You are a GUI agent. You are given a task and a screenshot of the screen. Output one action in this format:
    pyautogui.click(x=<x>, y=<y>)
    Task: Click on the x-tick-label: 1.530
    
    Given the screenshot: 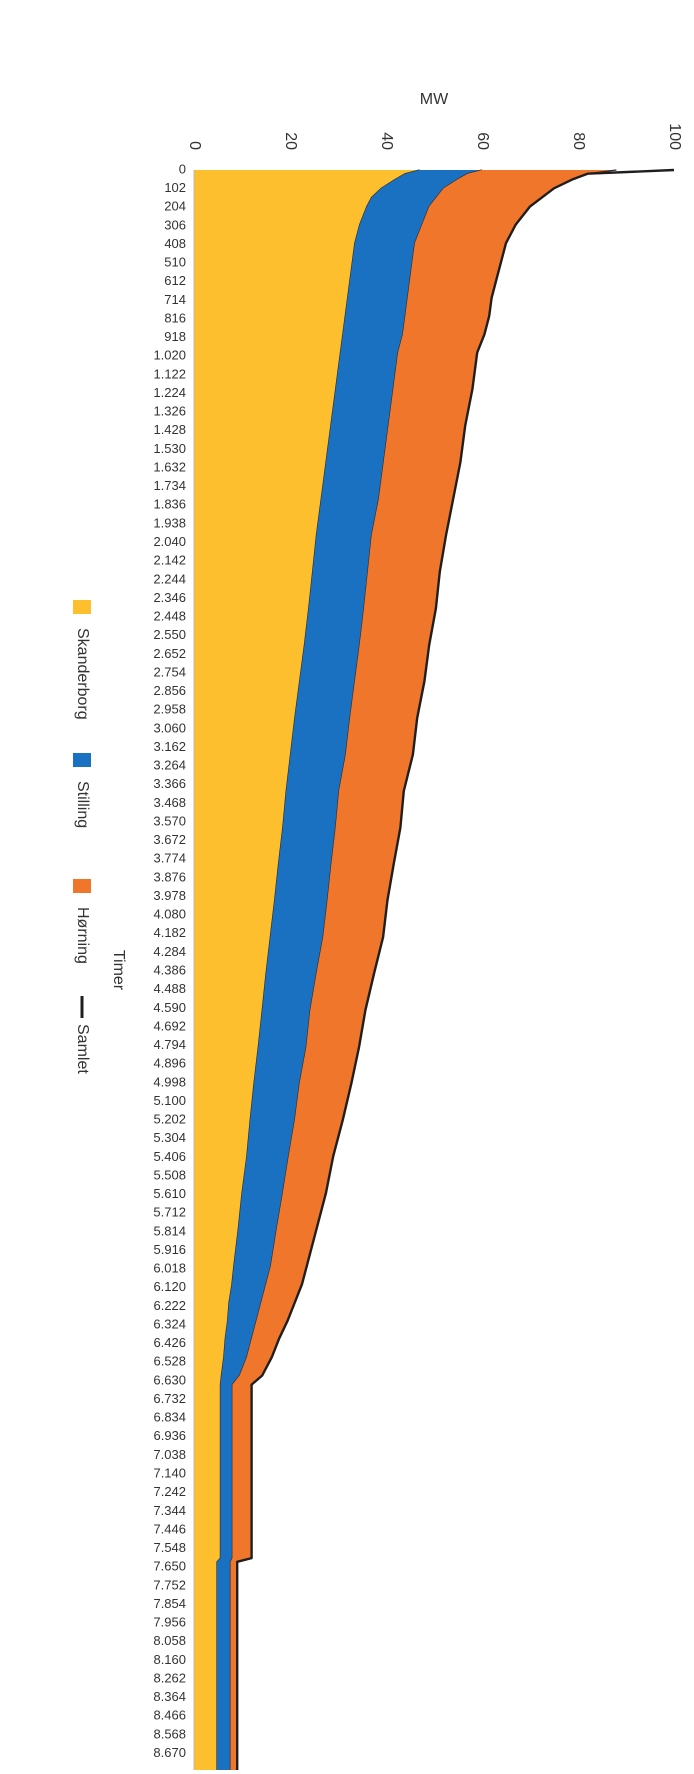 What is the action you would take?
    pyautogui.click(x=169, y=448)
    